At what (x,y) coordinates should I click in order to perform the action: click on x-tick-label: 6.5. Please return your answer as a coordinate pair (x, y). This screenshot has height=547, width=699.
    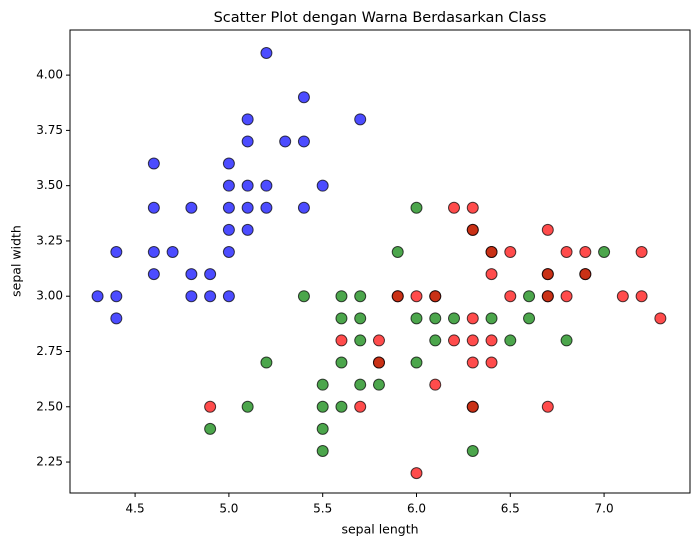
    Looking at the image, I should click on (510, 509).